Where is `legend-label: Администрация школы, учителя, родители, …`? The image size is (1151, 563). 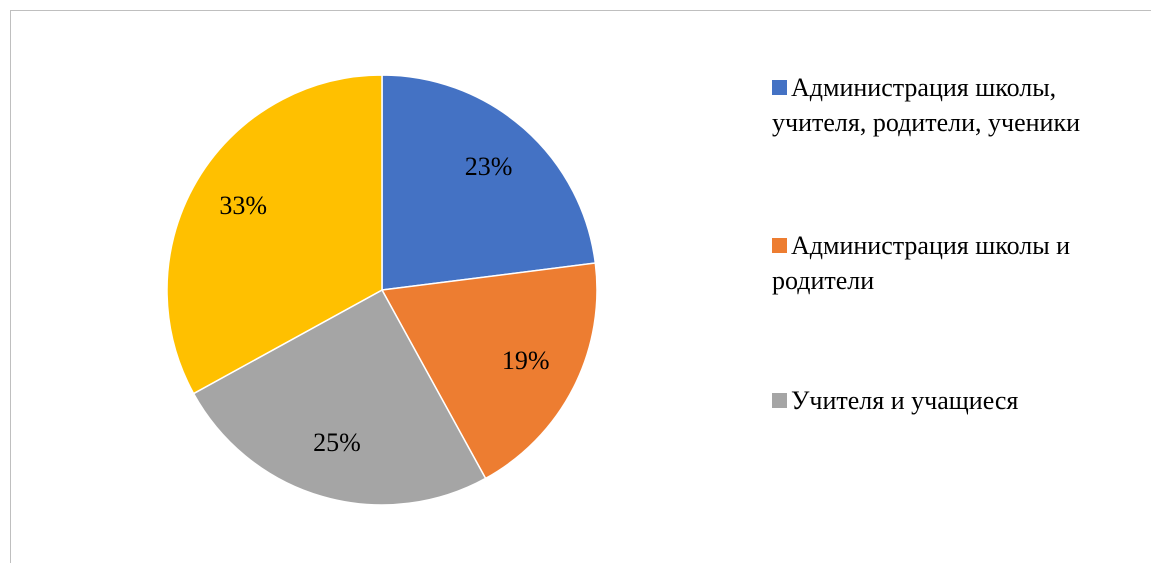 legend-label: Администрация школы, учителя, родители, … is located at coordinates (926, 105).